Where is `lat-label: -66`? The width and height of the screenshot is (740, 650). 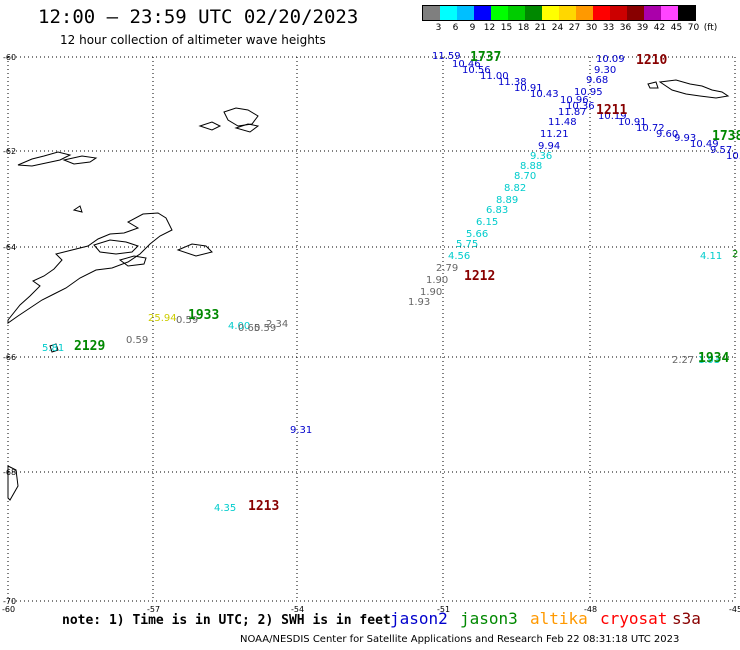
lat-label: -66 is located at coordinates (9, 357).